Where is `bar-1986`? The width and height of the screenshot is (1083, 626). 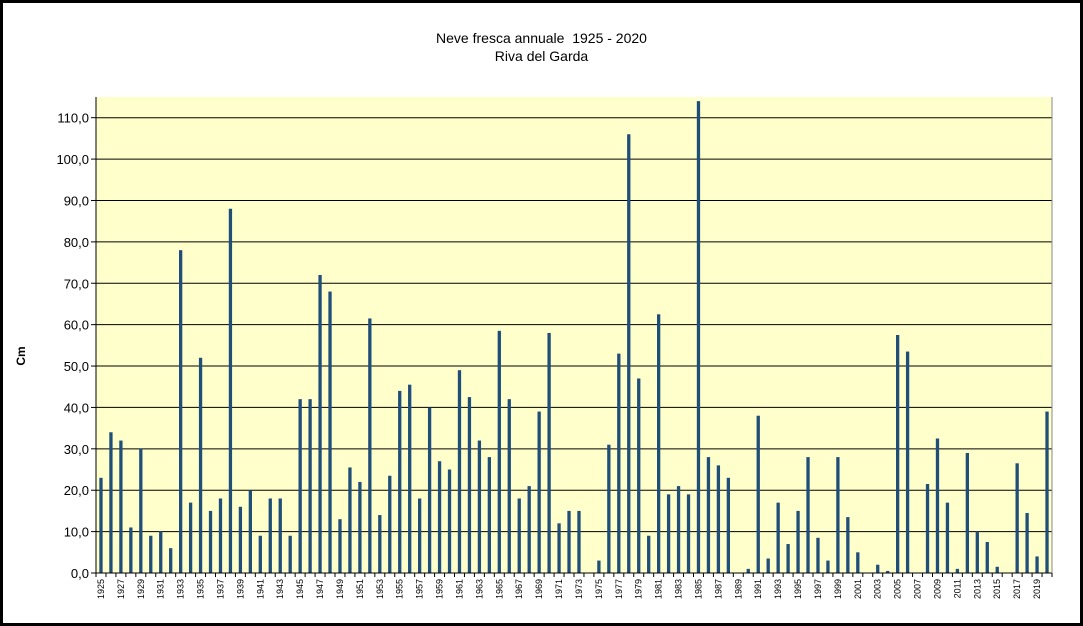 bar-1986 is located at coordinates (708, 515).